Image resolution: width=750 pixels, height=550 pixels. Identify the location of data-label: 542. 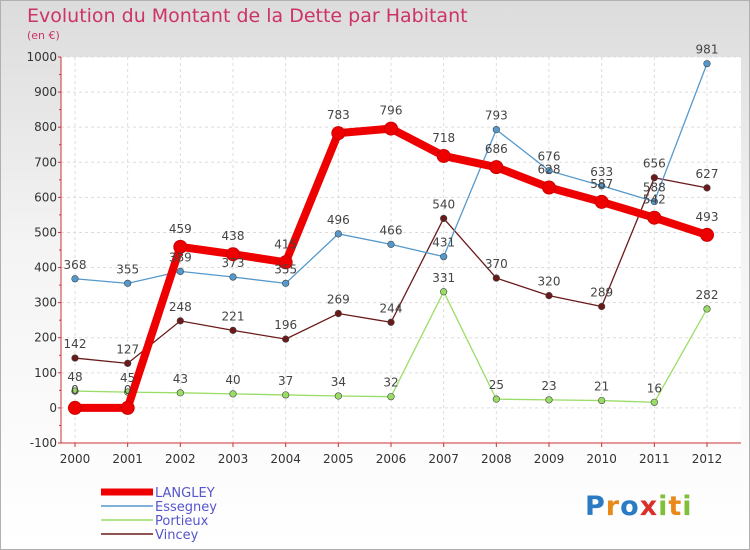
(654, 200).